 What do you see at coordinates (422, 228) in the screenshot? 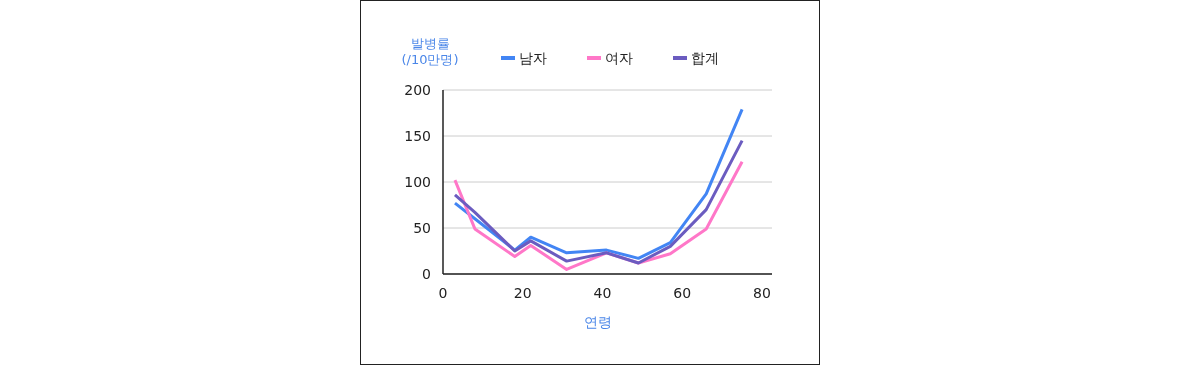
I see `y-tick-label: 50` at bounding box center [422, 228].